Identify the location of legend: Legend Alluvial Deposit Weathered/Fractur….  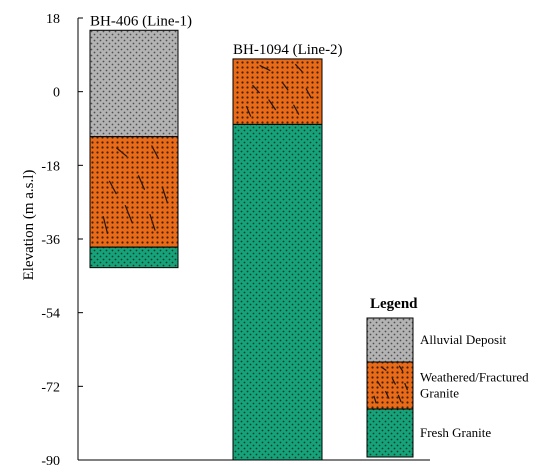
(447, 377).